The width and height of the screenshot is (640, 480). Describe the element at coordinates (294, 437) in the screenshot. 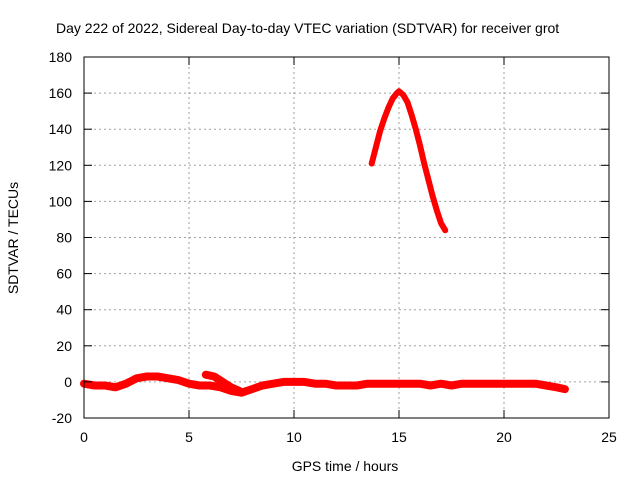

I see `x-tick-label: 10` at that location.